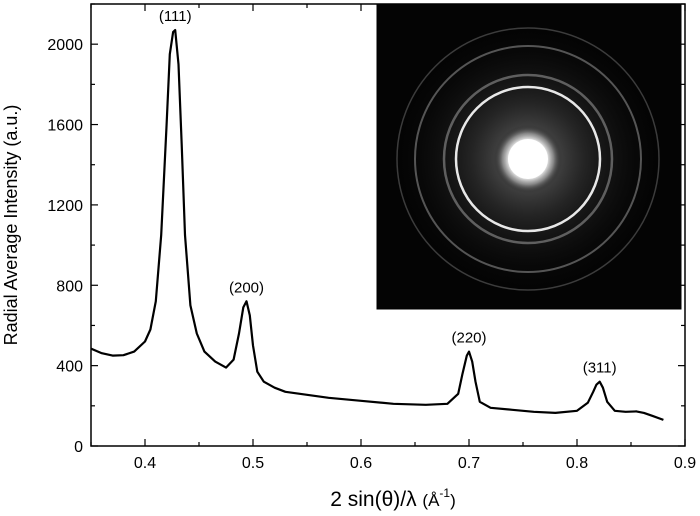 The height and width of the screenshot is (516, 700). Describe the element at coordinates (65, 45) in the screenshot. I see `y-tick-label: 2000` at that location.